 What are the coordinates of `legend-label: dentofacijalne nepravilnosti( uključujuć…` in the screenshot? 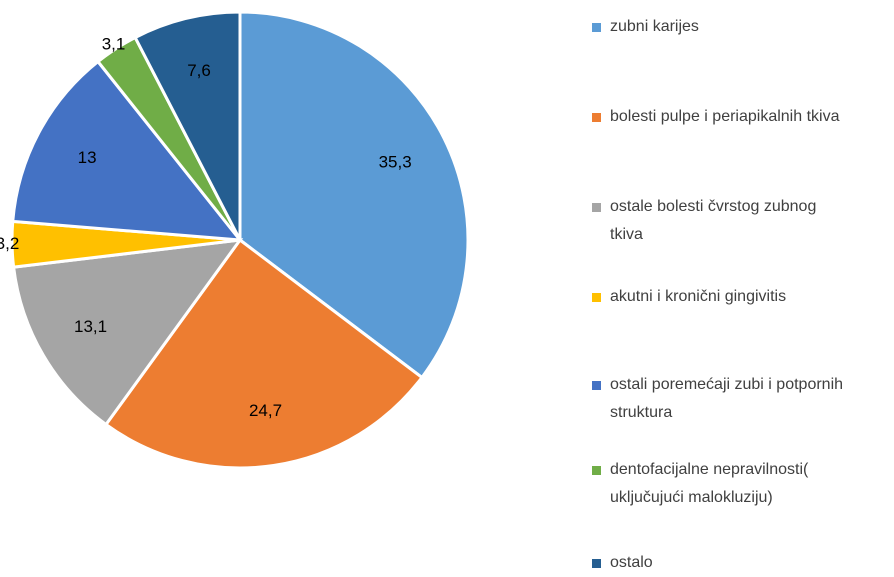 It's located at (709, 483).